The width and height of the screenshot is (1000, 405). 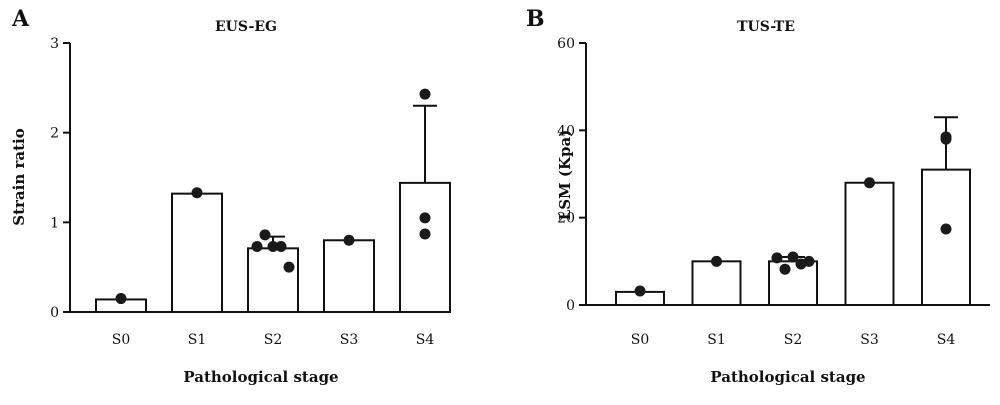 I want to click on panel-a-letter: A, so click(x=20, y=19).